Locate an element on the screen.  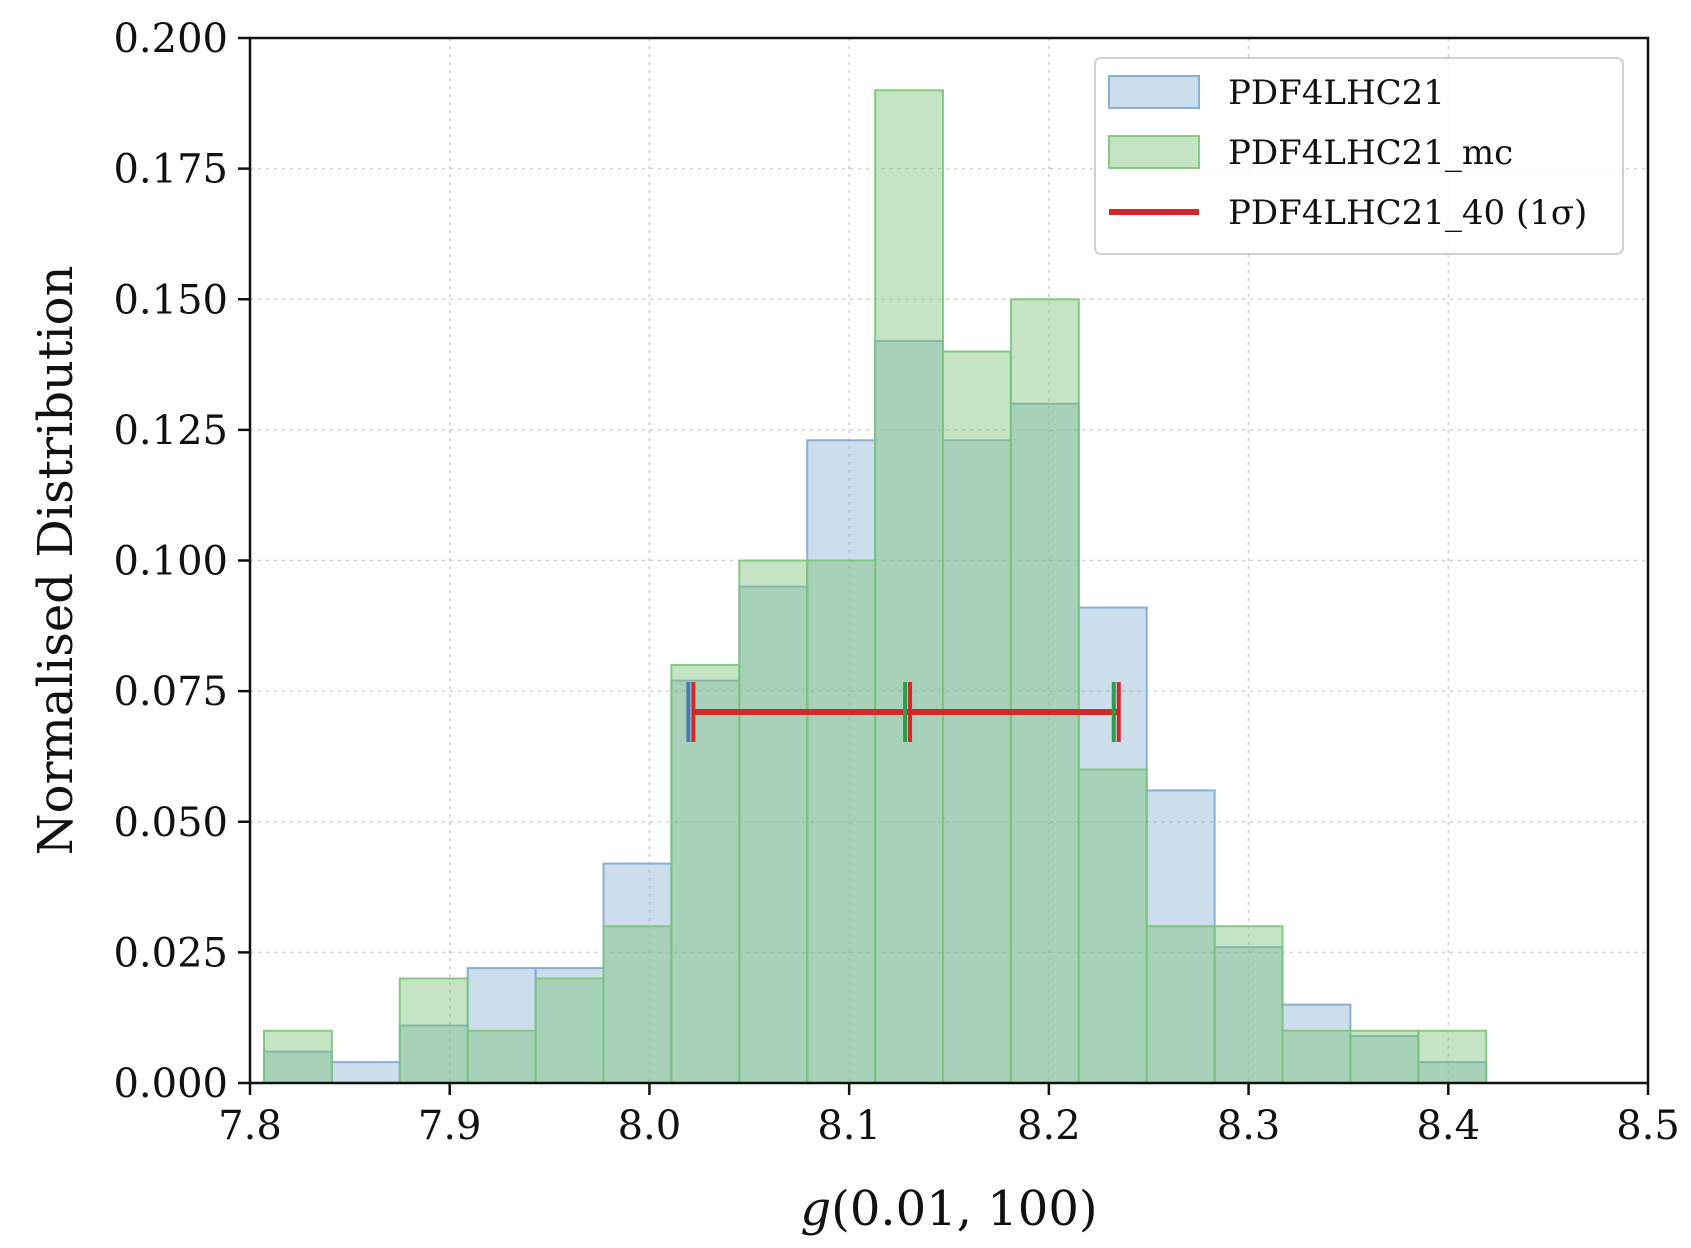
y-tick-label: 0.125 is located at coordinates (170, 431).